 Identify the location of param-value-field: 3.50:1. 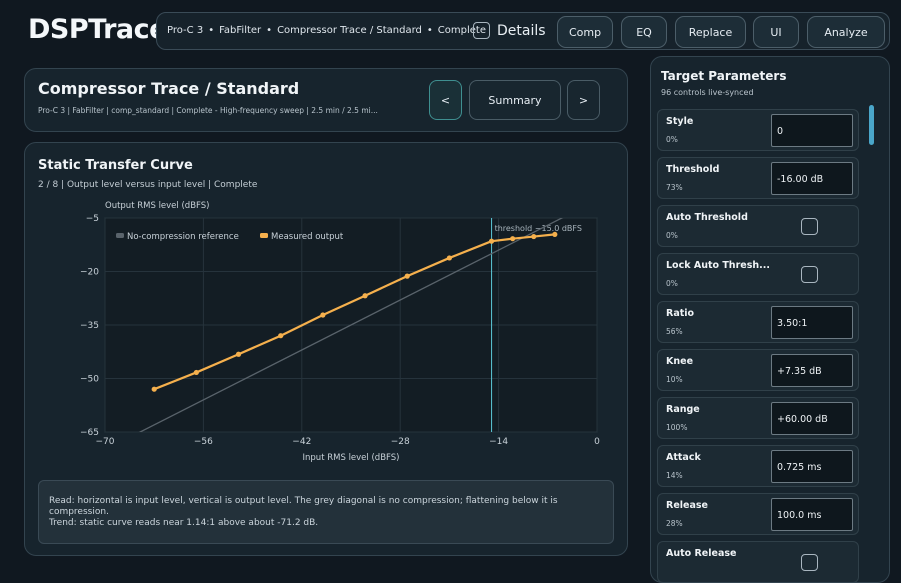
(812, 322).